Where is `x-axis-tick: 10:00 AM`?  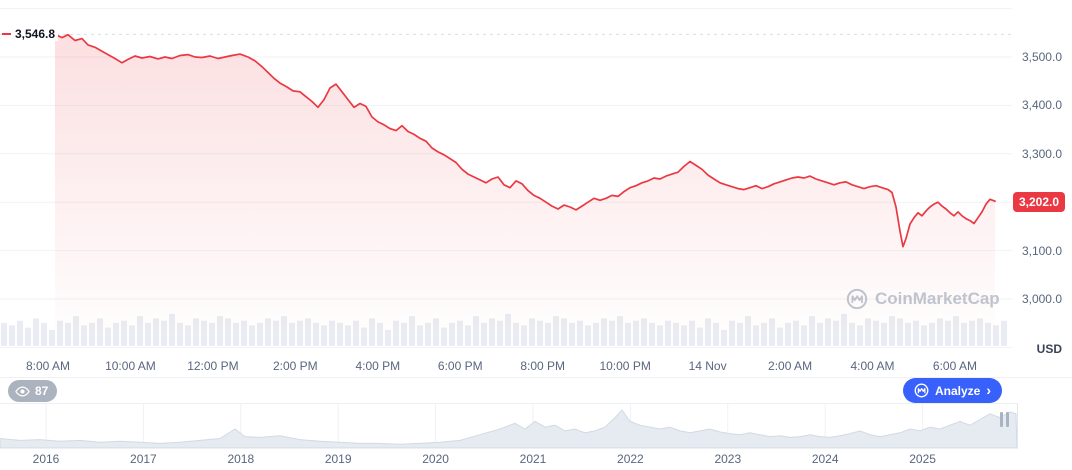
x-axis-tick: 10:00 AM is located at coordinates (130, 366).